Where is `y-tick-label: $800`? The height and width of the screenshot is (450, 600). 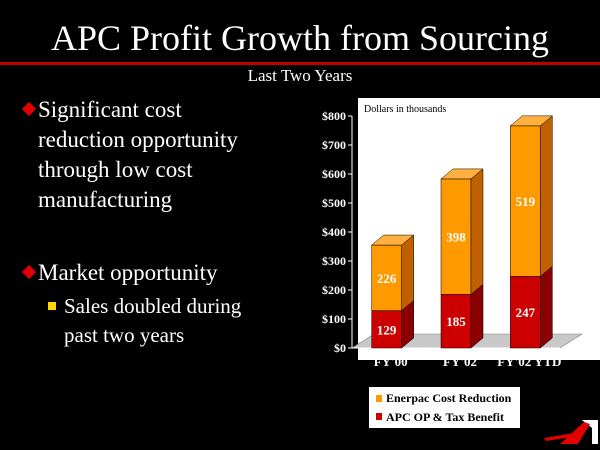 y-tick-label: $800 is located at coordinates (334, 116).